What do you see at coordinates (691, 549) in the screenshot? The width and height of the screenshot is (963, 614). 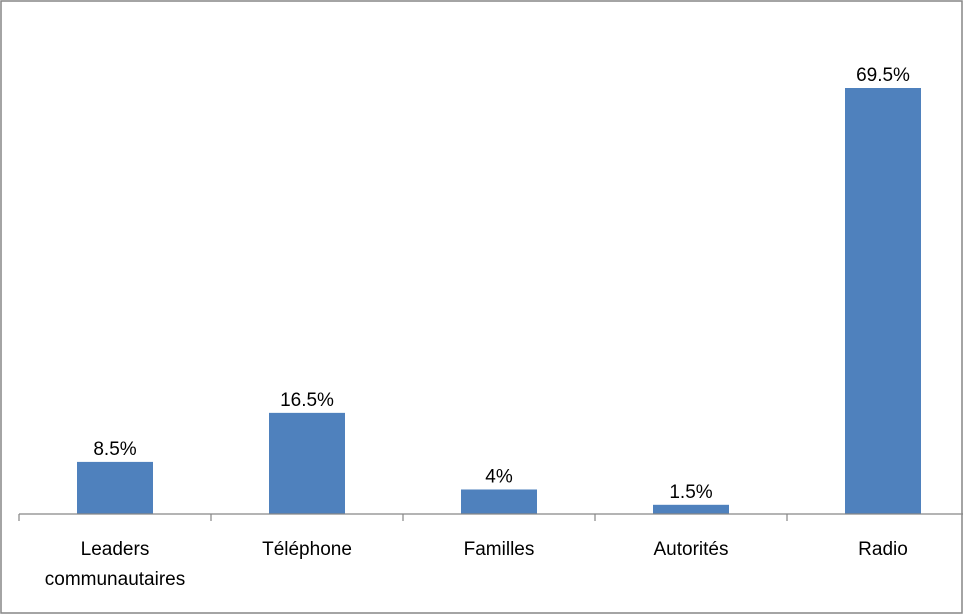 I see `category-label: Autorités` at bounding box center [691, 549].